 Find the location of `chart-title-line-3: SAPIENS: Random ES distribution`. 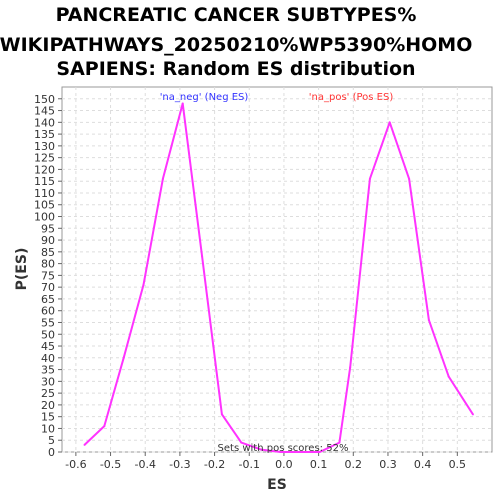

chart-title-line-3: SAPIENS: Random ES distribution is located at coordinates (235, 69).